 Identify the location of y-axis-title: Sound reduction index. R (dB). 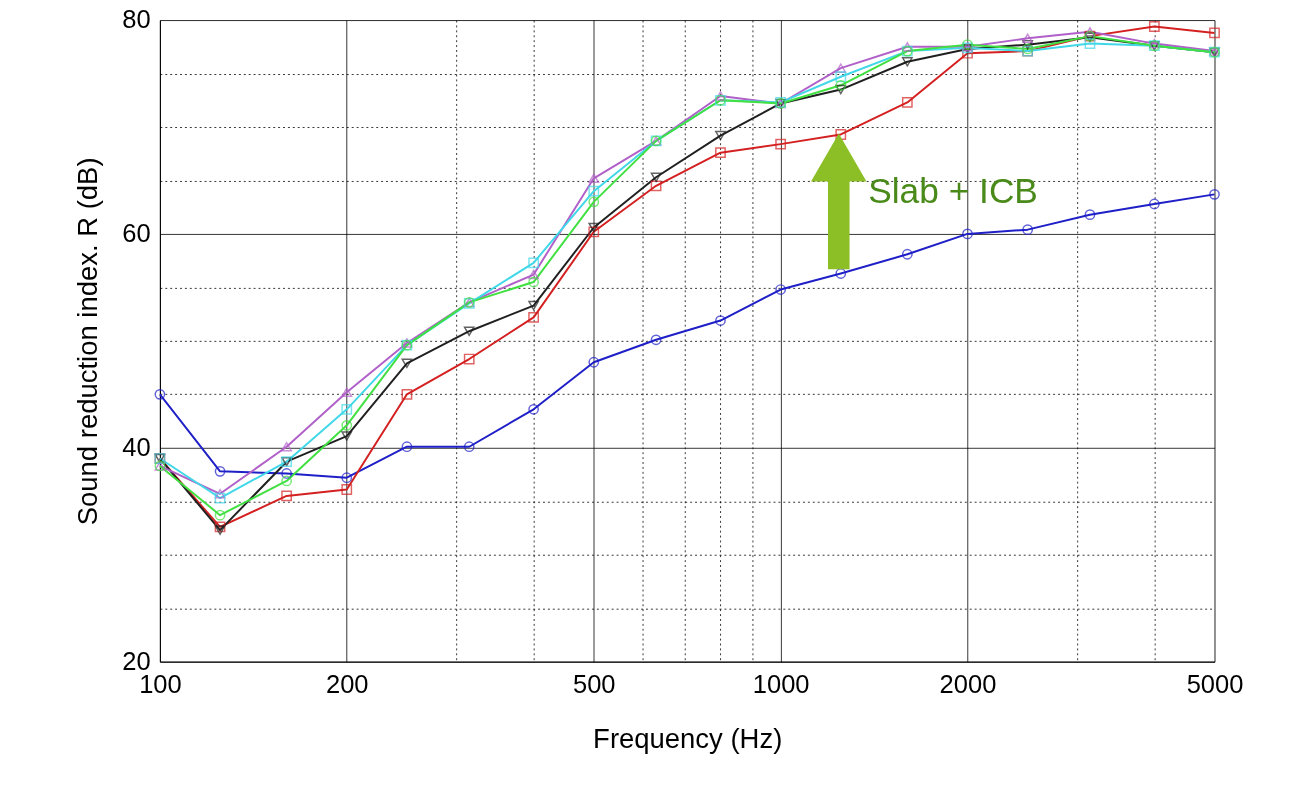
(87, 341).